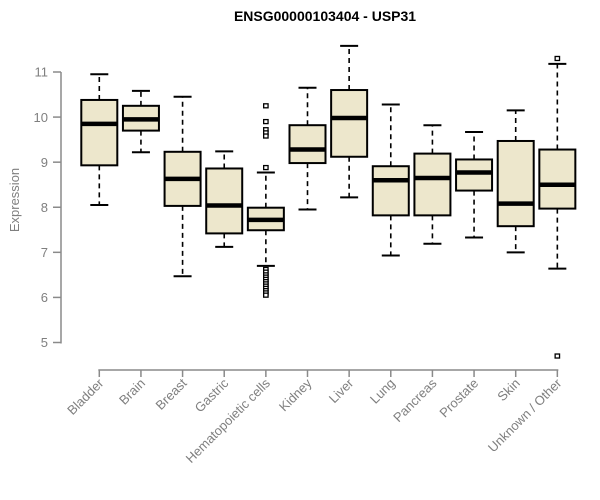  I want to click on x-tick-label: Liver, so click(341, 390).